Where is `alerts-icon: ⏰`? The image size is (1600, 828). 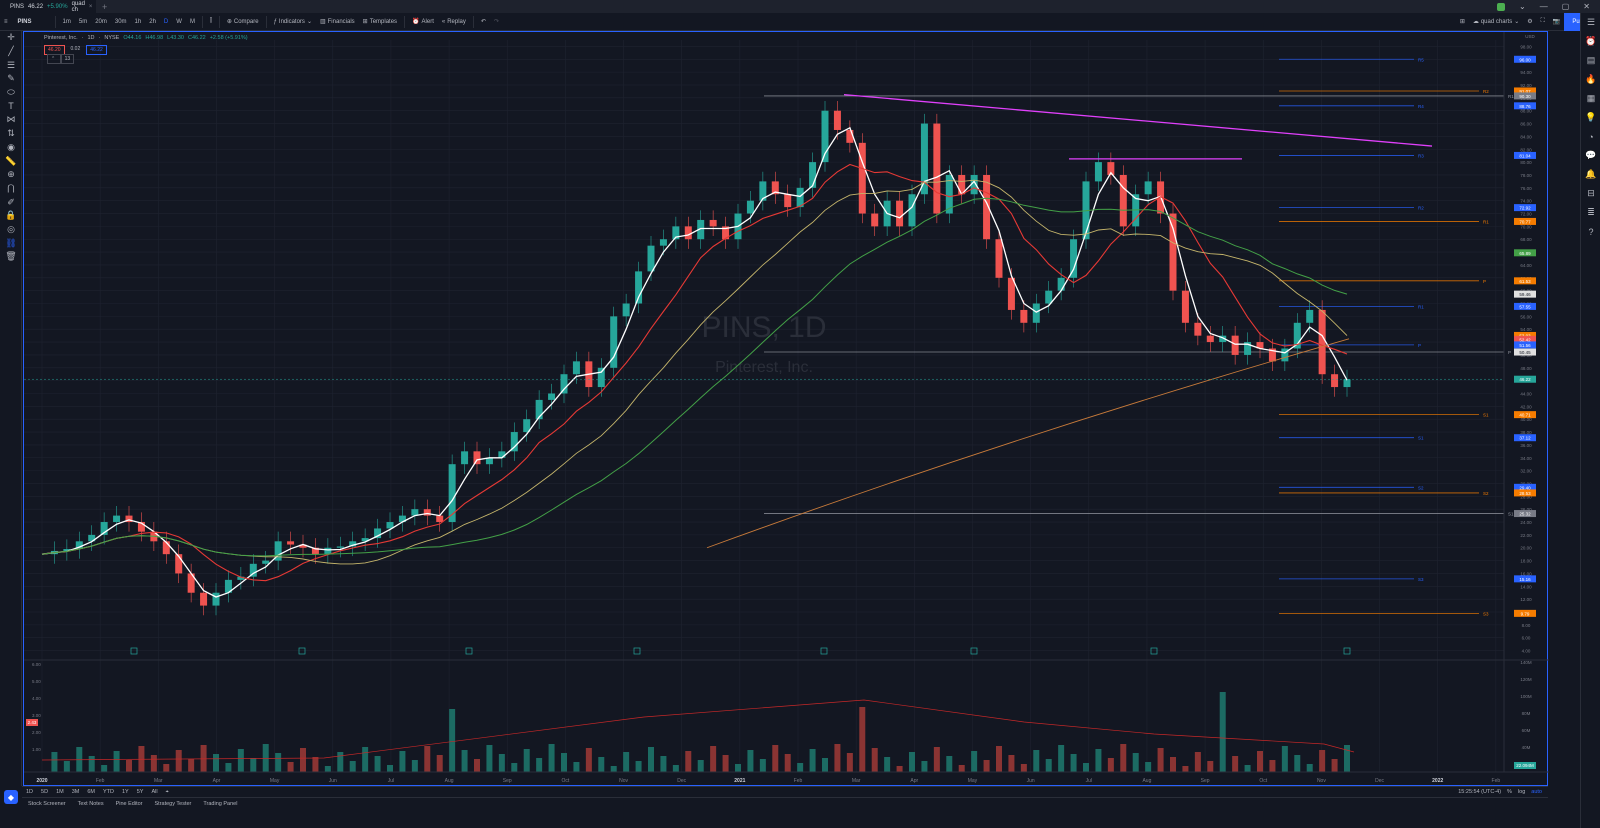
alerts-icon: ⏰ is located at coordinates (1591, 41).